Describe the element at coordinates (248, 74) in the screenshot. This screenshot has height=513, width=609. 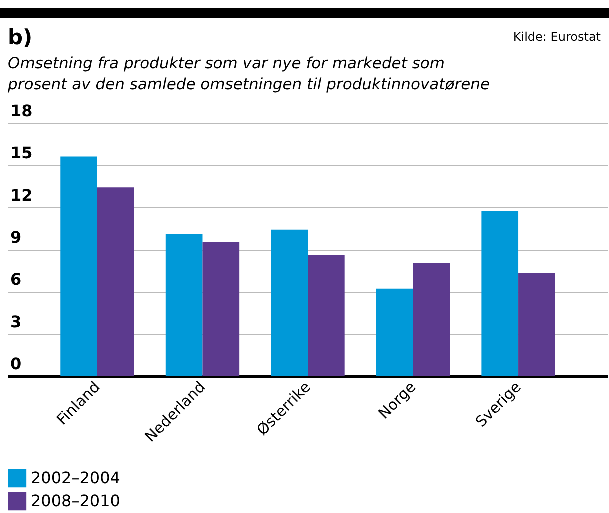
I see `chart-subtitle: Omsetning fra produkter som var nye for markedet som prosent av den samlede omsetningen til produktinnovatørene` at that location.